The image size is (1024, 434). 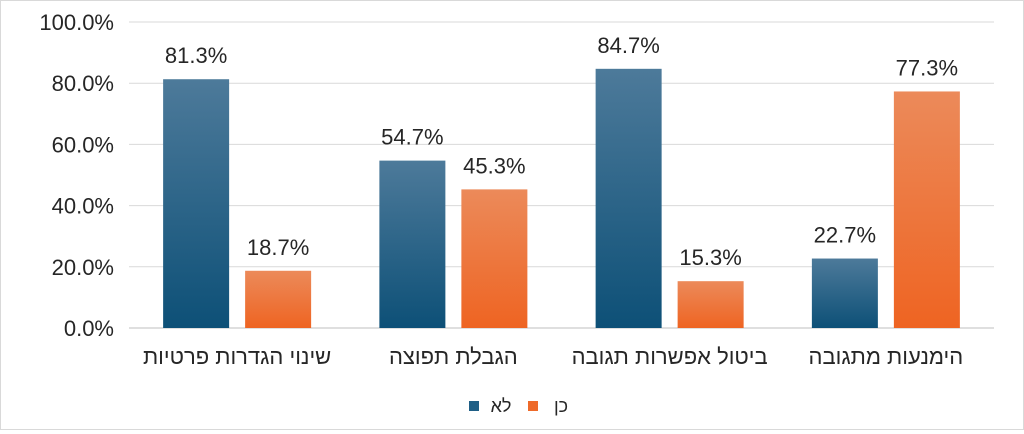 What do you see at coordinates (89, 328) in the screenshot?
I see `y-tick-label: 0.0%` at bounding box center [89, 328].